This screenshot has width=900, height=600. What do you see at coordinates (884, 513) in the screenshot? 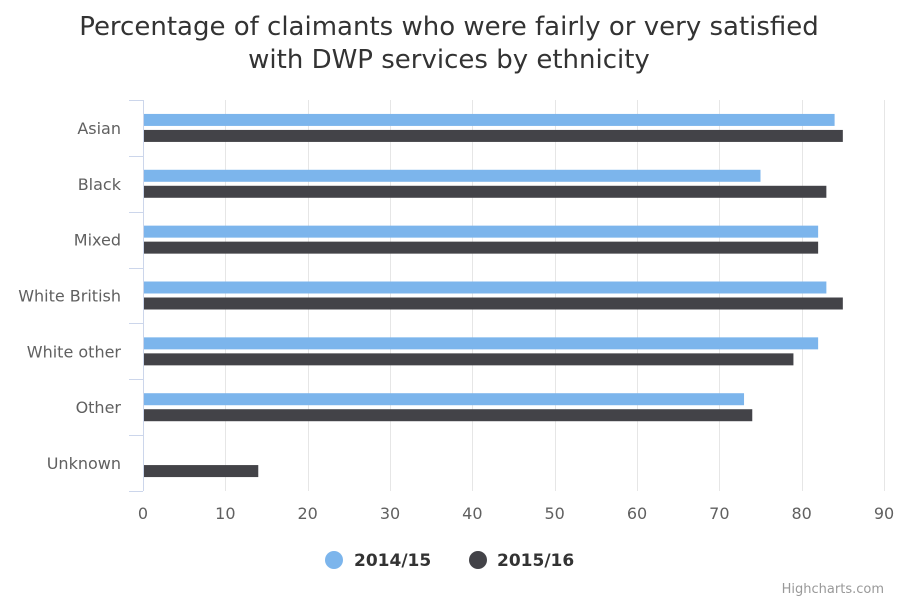
I see `x-tick-label: 90` at bounding box center [884, 513].